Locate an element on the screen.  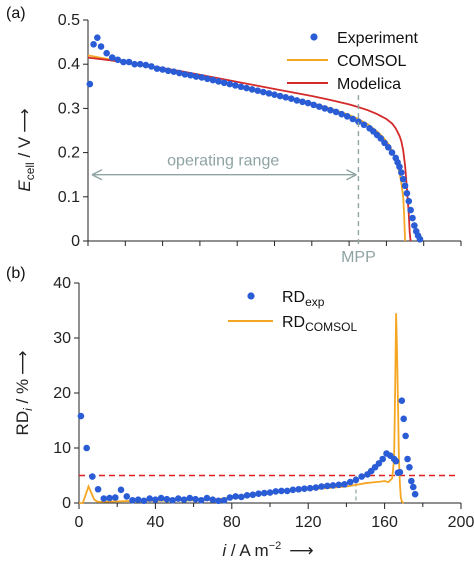
panel-b-label: (b) is located at coordinates (16, 273).